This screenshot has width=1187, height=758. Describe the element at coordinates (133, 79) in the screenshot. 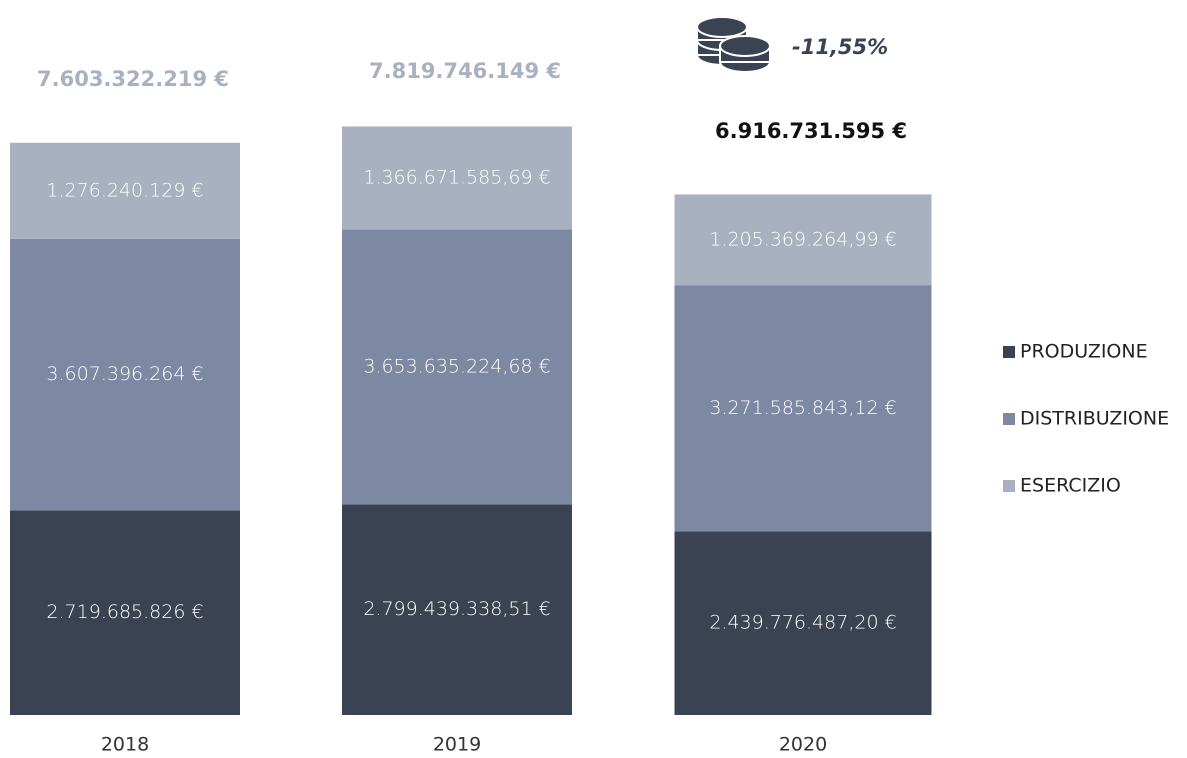

I see `total-label: 7.603.322.219 €` at that location.